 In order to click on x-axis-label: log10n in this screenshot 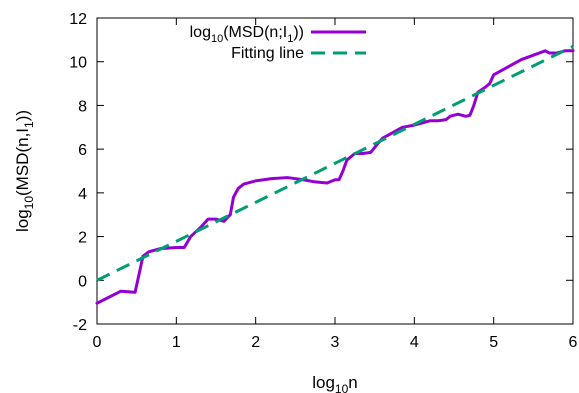, I will do `click(335, 383)`.